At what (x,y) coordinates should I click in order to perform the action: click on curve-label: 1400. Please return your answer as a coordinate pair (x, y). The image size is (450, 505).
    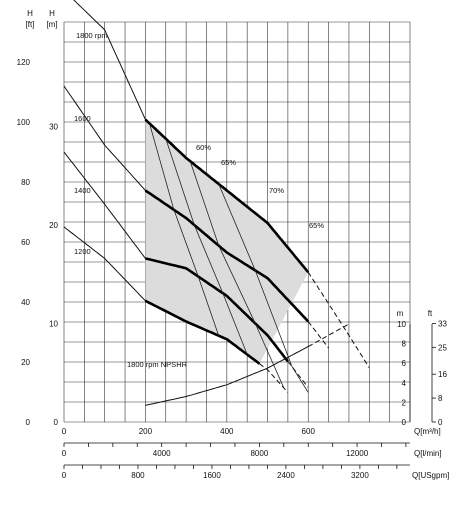
    Looking at the image, I should click on (82, 190).